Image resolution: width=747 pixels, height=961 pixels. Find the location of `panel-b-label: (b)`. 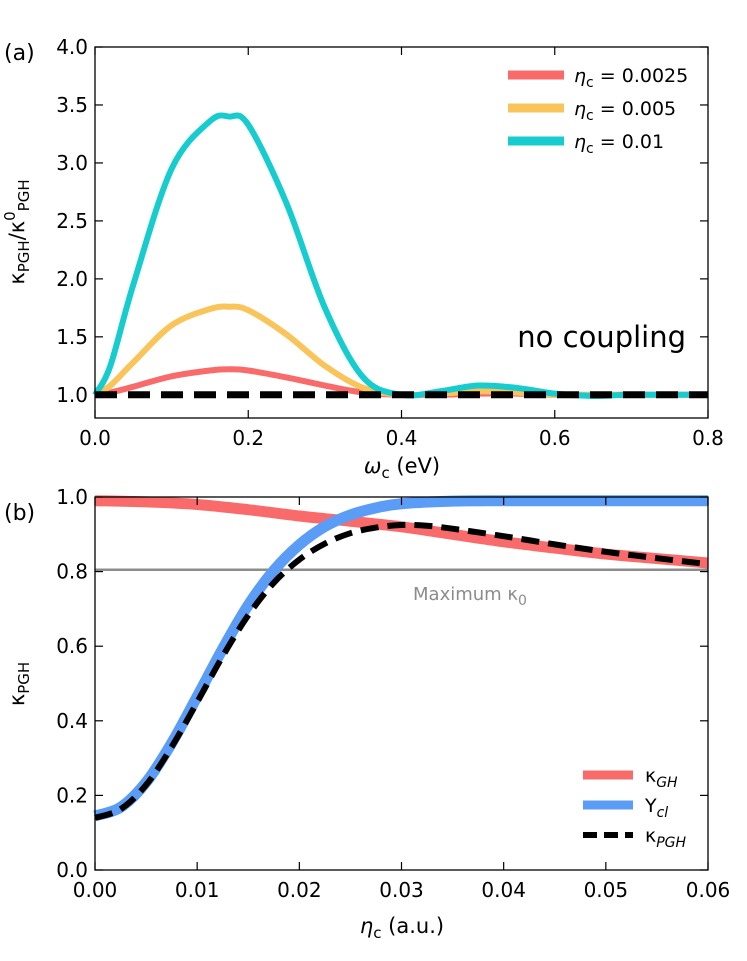

panel-b-label: (b) is located at coordinates (19, 513).